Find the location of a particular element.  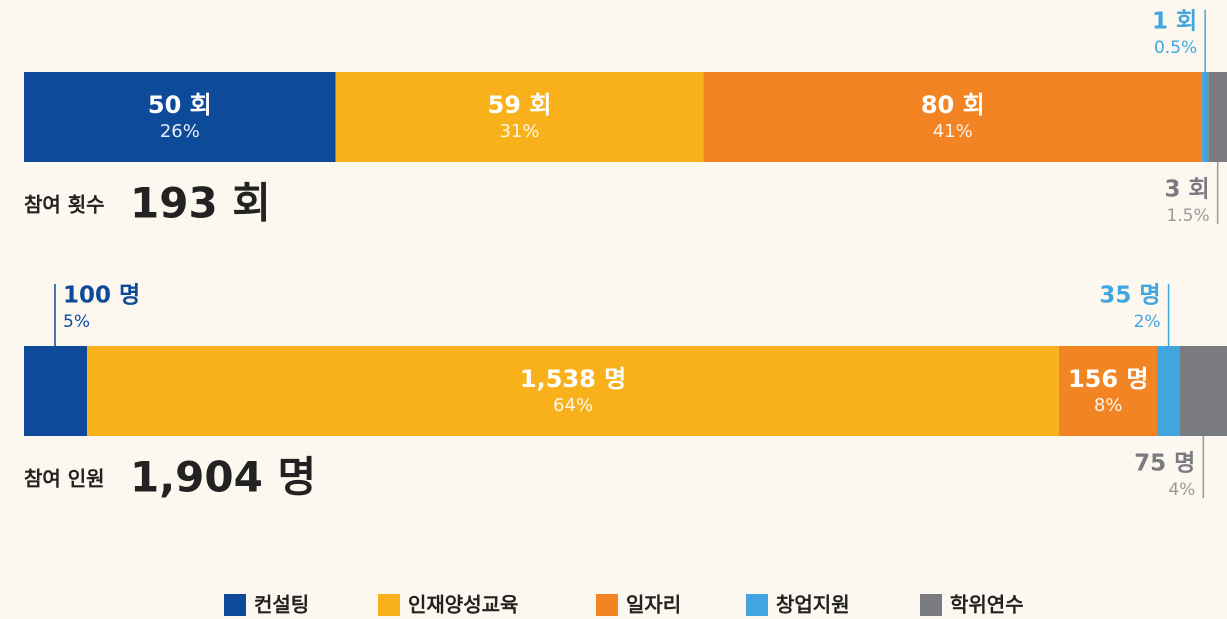

legend-label: 일자리 is located at coordinates (653, 605).